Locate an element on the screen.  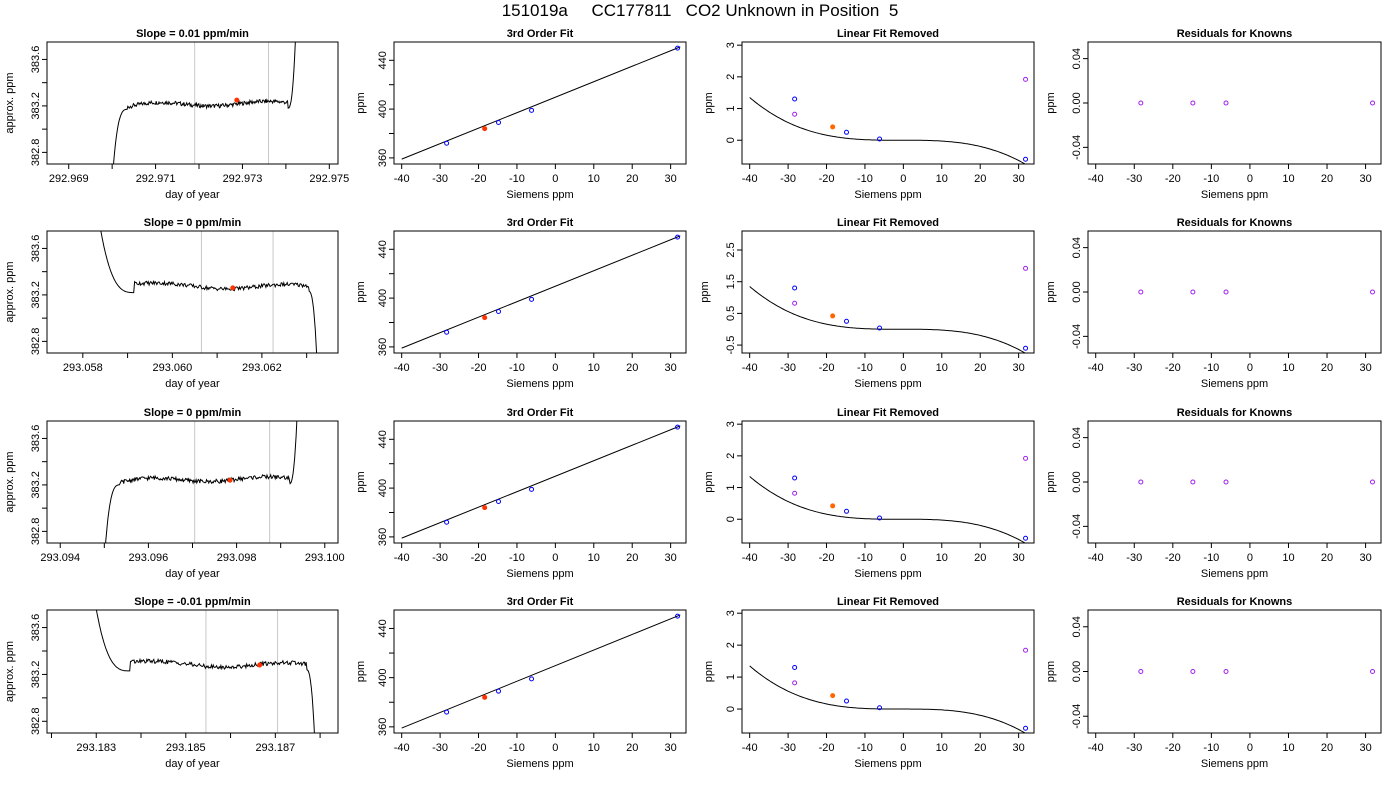
subplot-title: Slope = 0.01 ppm/min is located at coordinates (192, 34).